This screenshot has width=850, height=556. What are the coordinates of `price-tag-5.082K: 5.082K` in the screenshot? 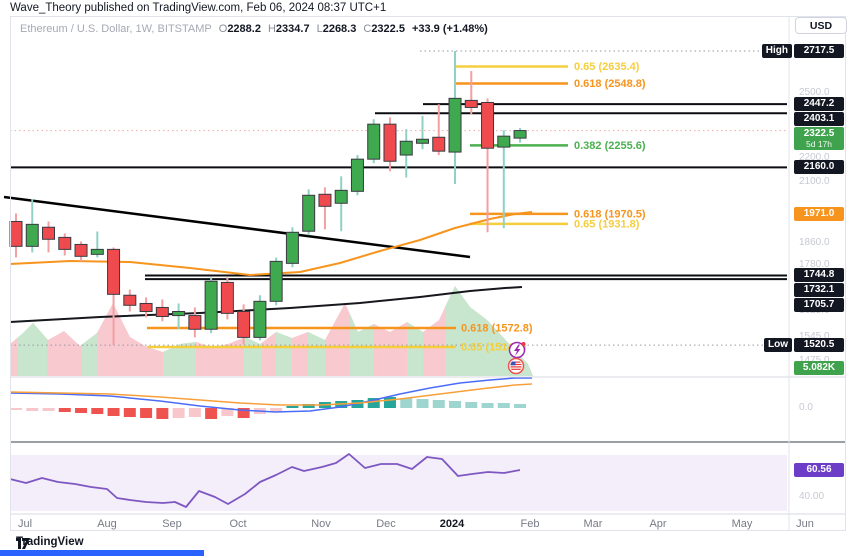 It's located at (819, 368).